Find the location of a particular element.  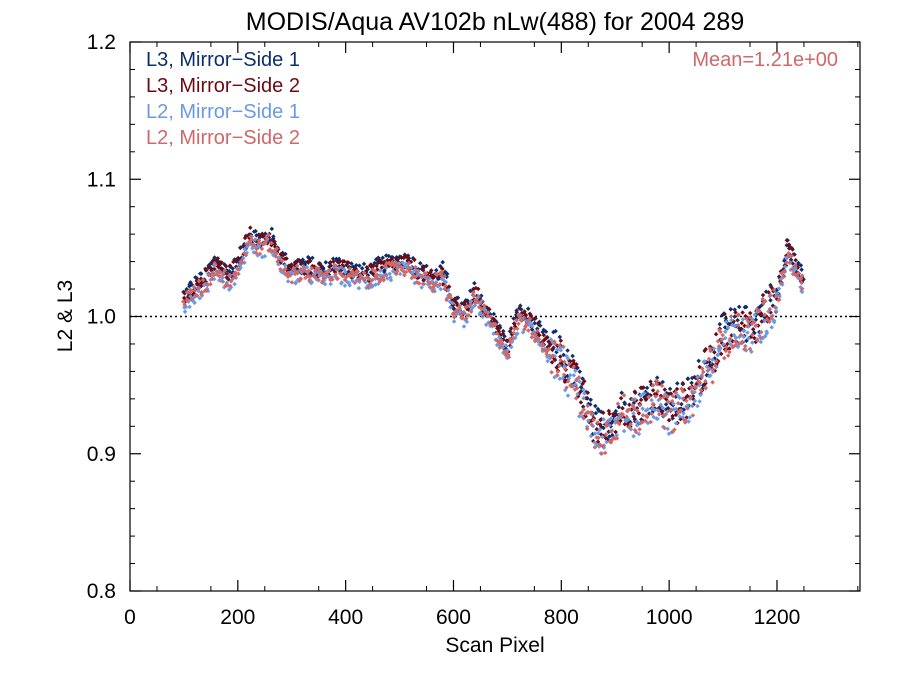

legend-entry-l2-ms1: L2, Mirror−Side 1 is located at coordinates (223, 112).